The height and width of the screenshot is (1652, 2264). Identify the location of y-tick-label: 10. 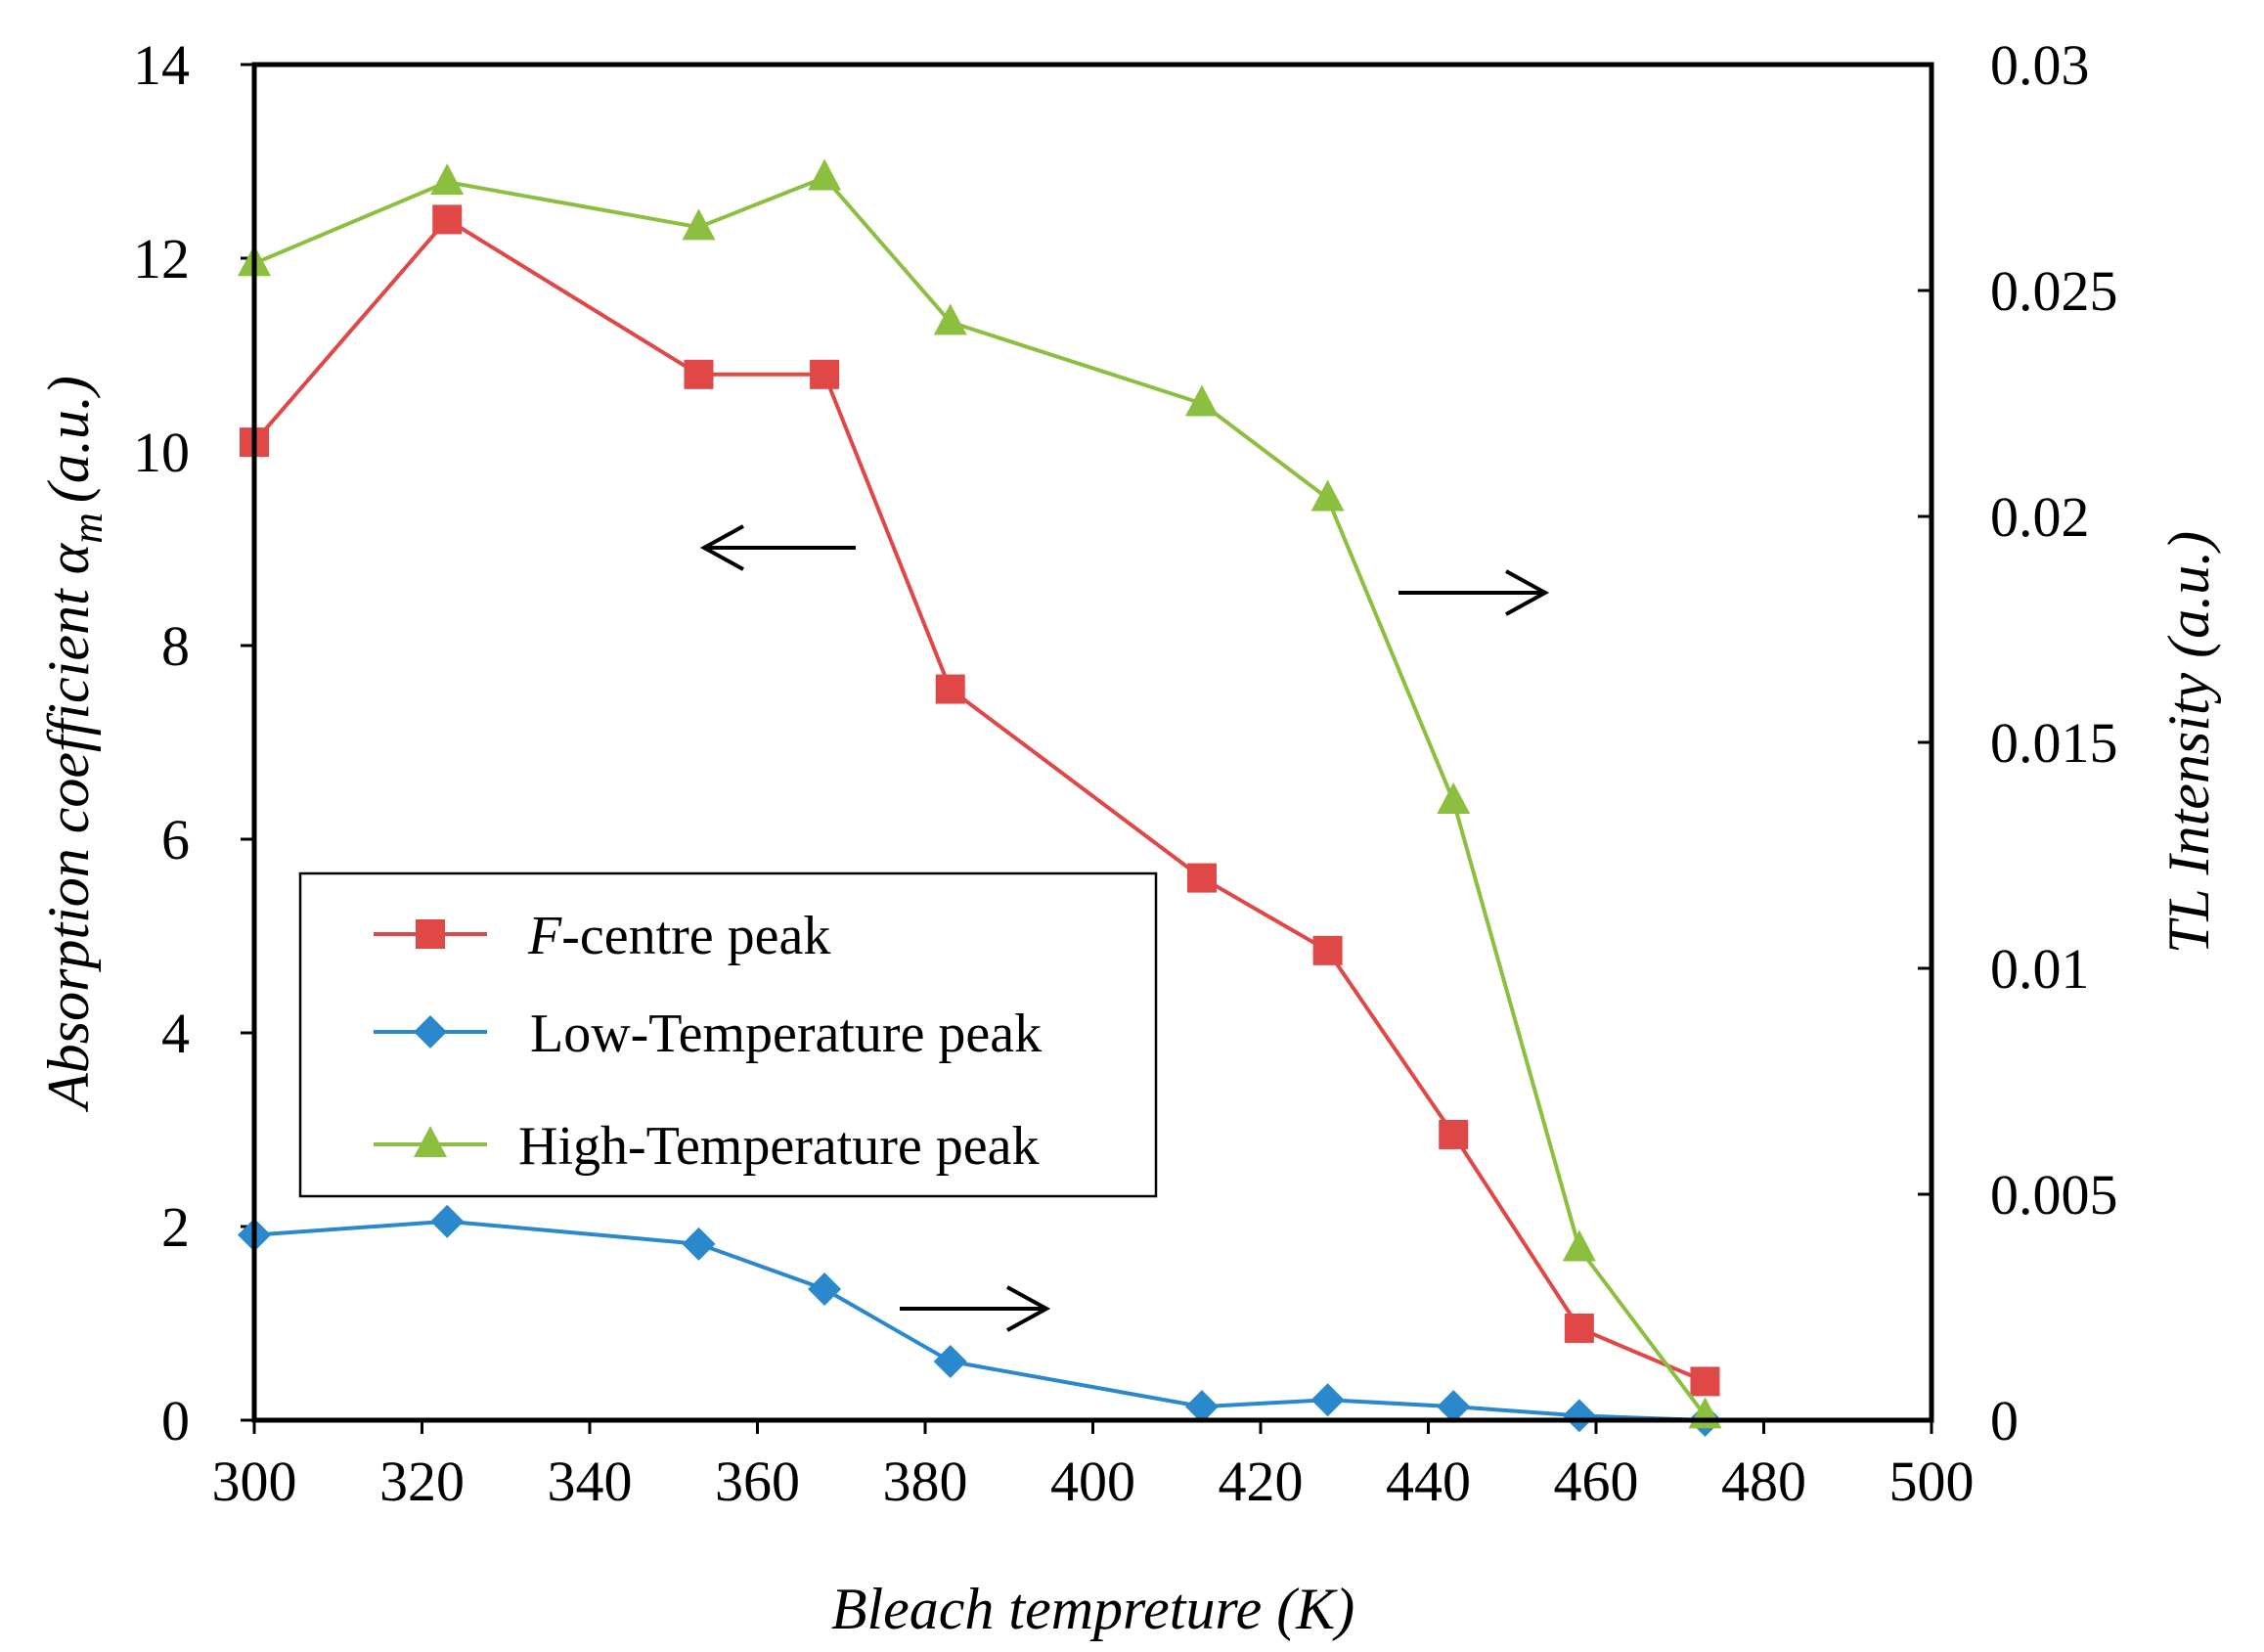
(161, 452).